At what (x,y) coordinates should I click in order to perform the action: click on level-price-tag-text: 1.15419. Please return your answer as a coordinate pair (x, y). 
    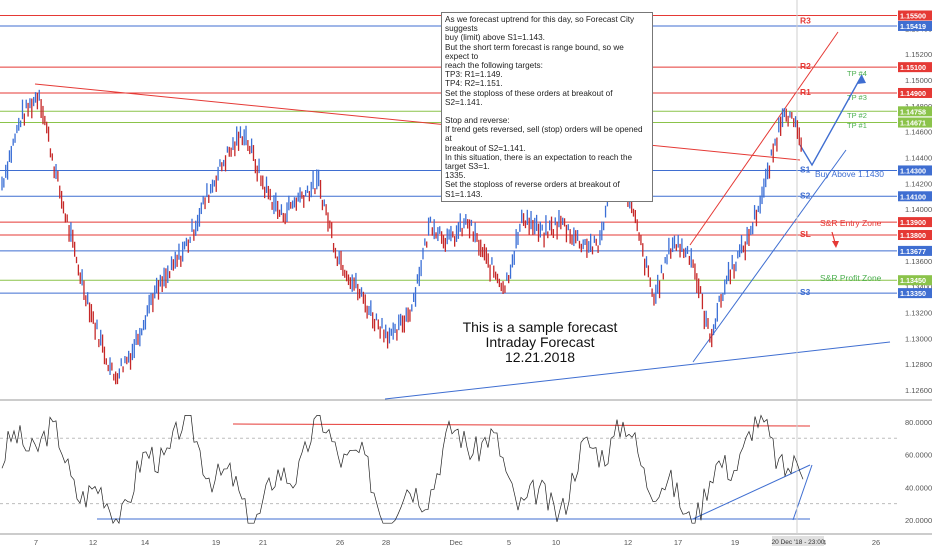
    Looking at the image, I should click on (913, 26).